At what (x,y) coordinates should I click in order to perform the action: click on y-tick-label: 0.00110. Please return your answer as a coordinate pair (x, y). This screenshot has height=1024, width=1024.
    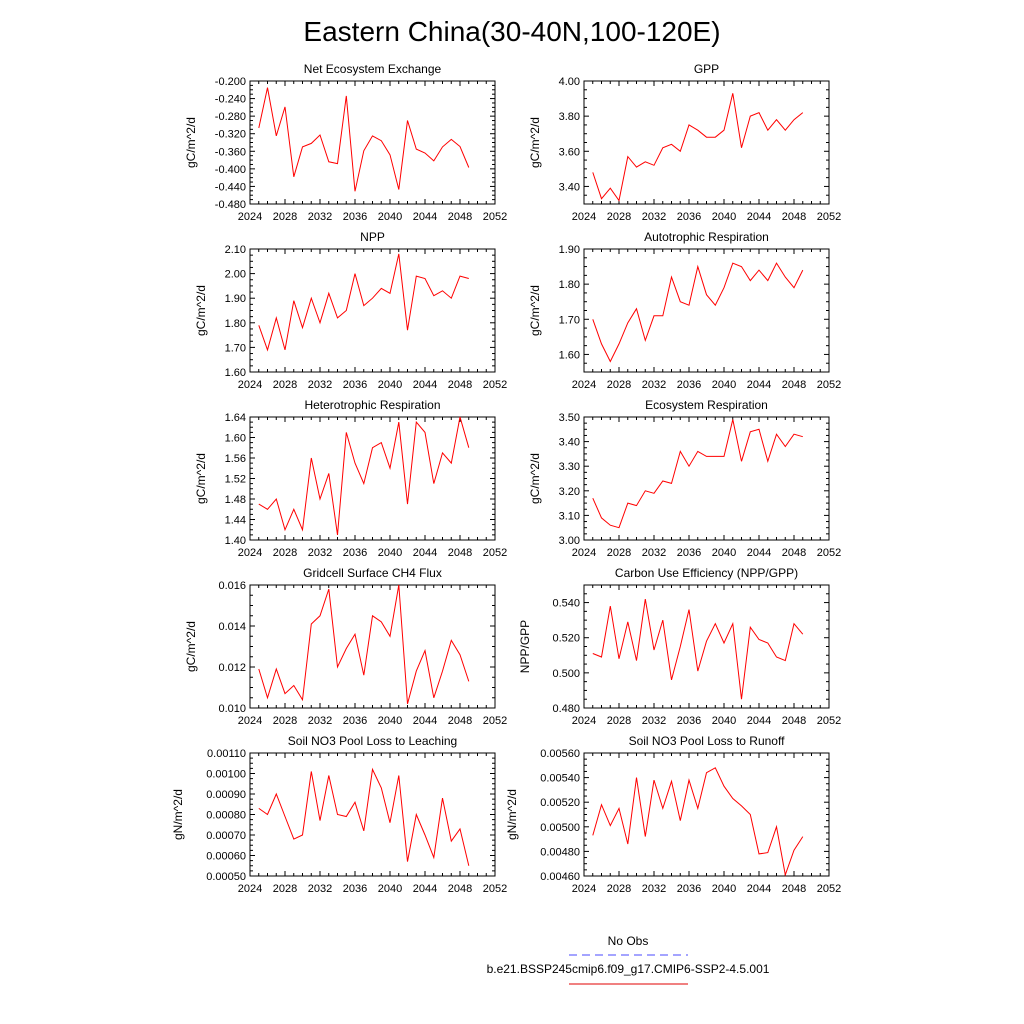
    Looking at the image, I should click on (226, 754).